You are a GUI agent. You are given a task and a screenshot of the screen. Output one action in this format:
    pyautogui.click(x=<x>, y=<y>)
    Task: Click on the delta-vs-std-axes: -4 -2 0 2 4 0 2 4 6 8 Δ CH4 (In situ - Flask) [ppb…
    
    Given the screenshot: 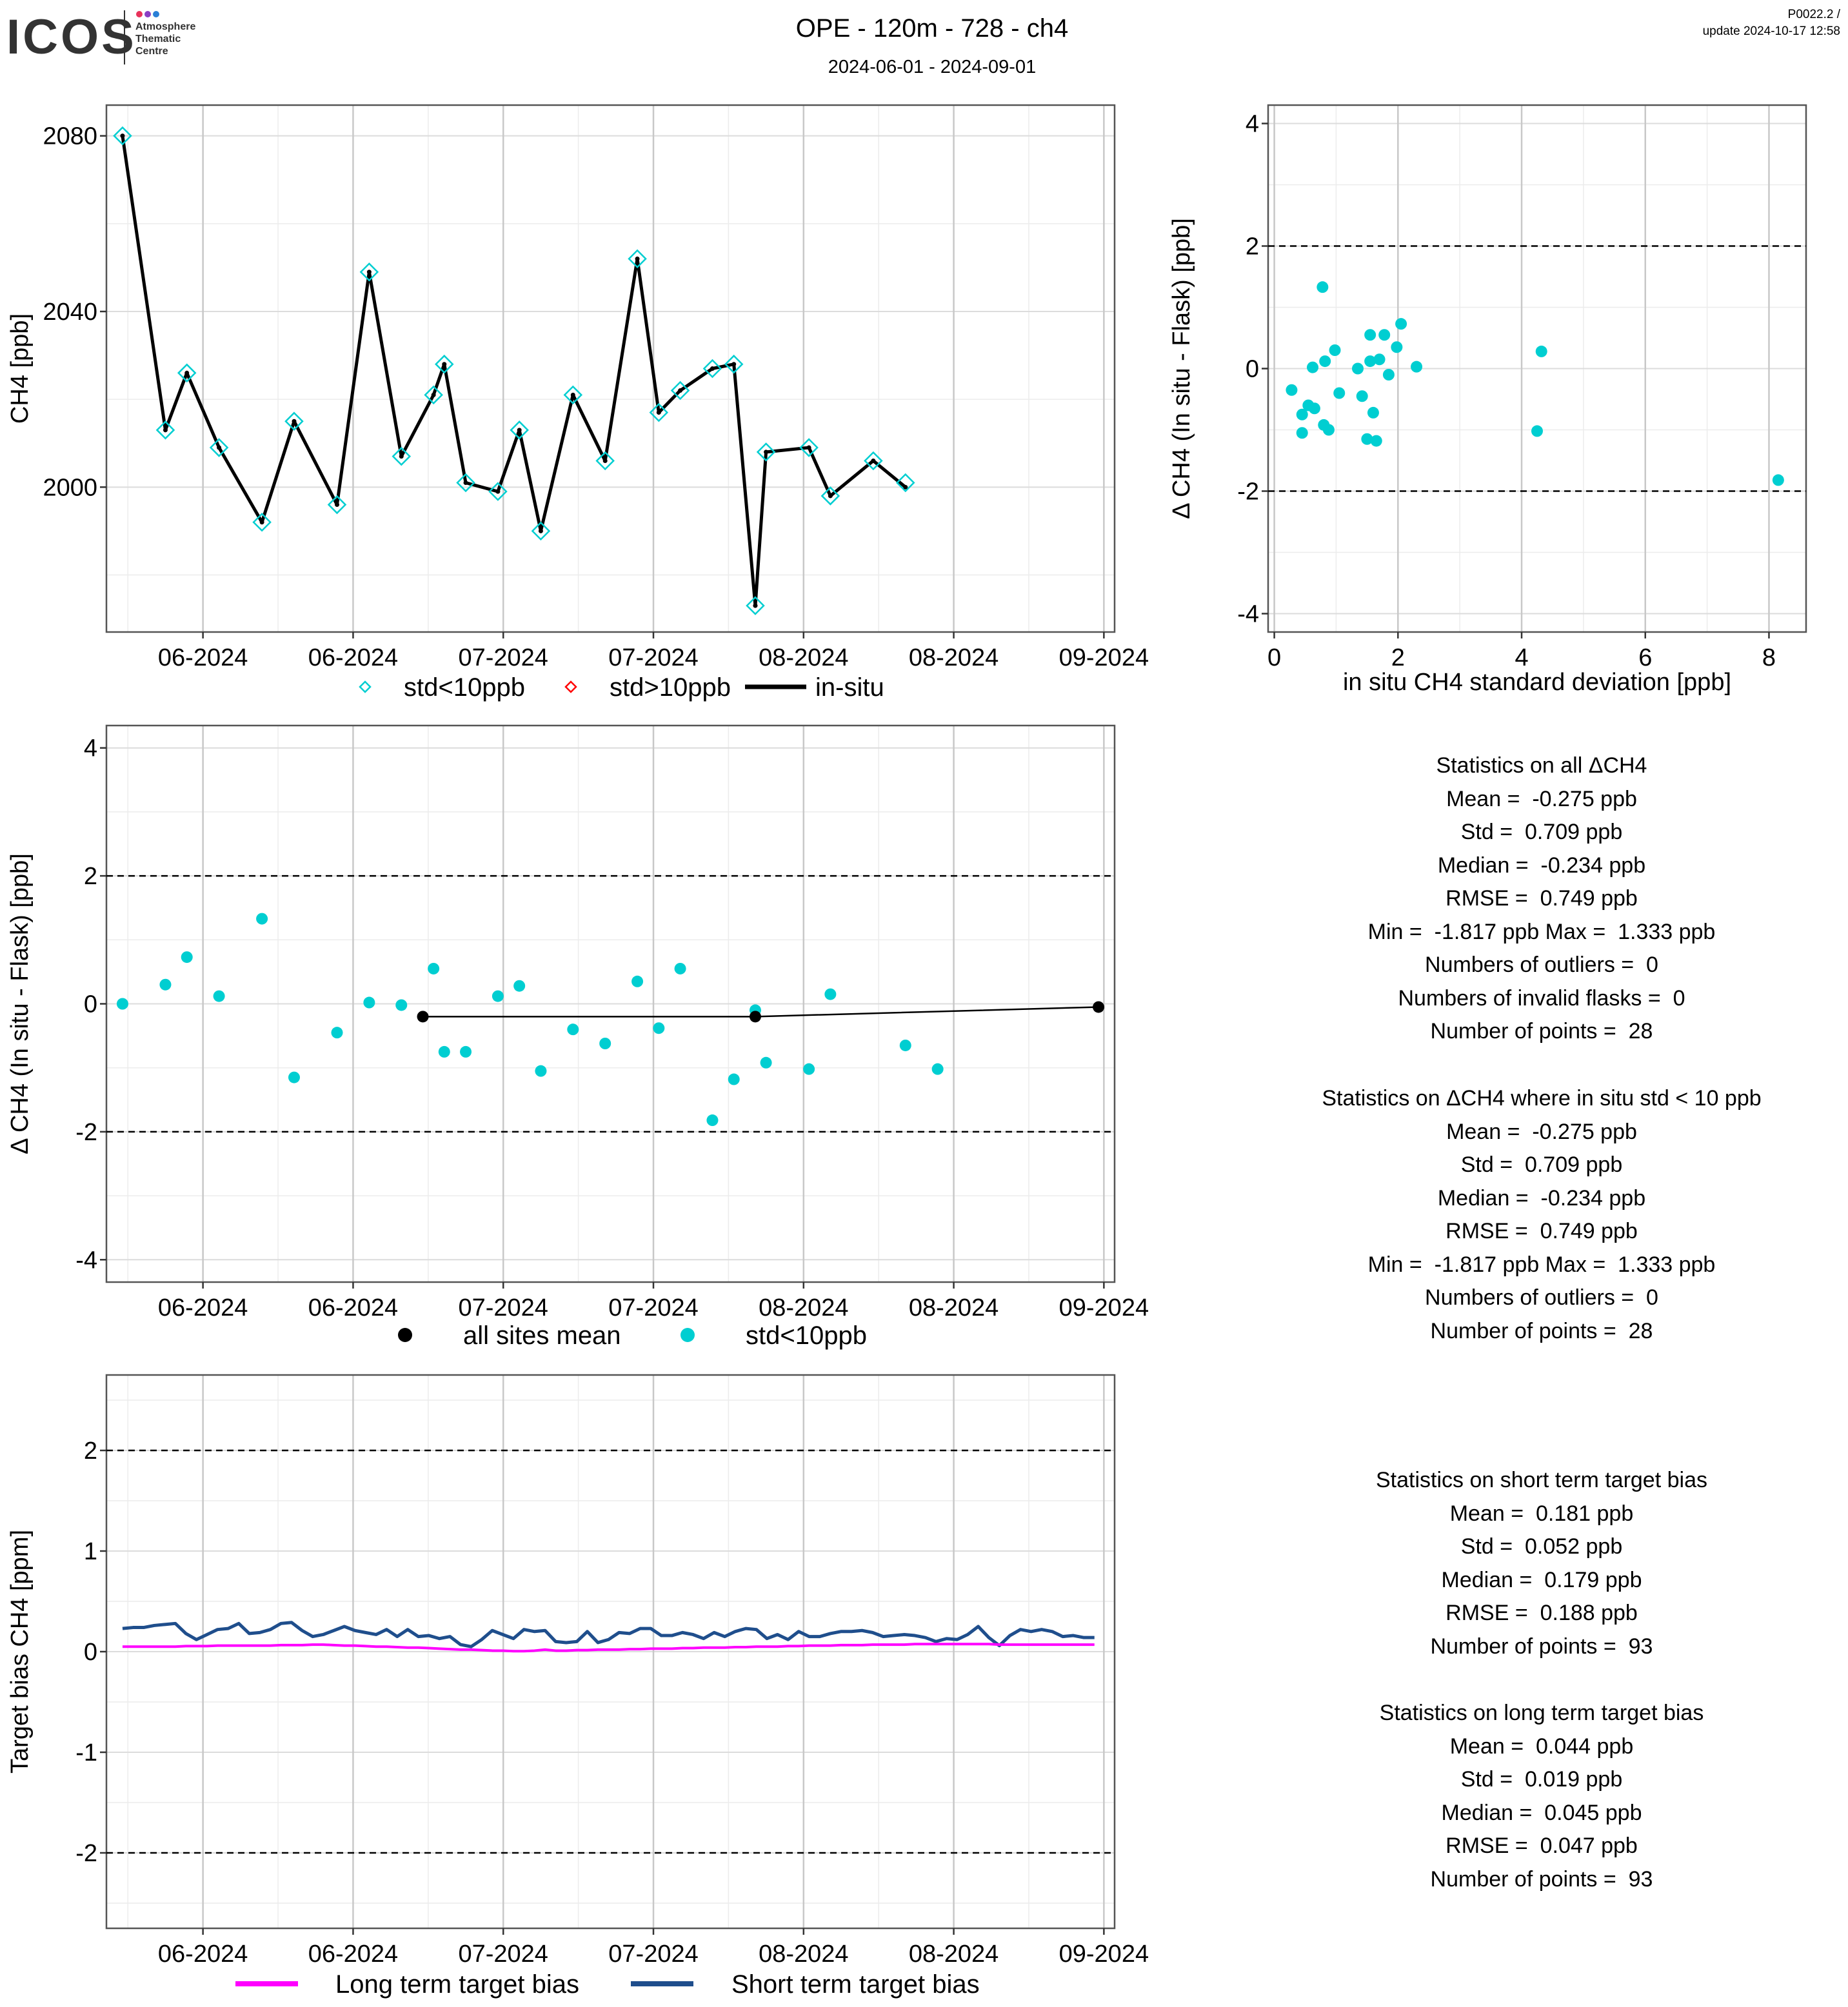 What is the action you would take?
    pyautogui.click(x=1487, y=400)
    